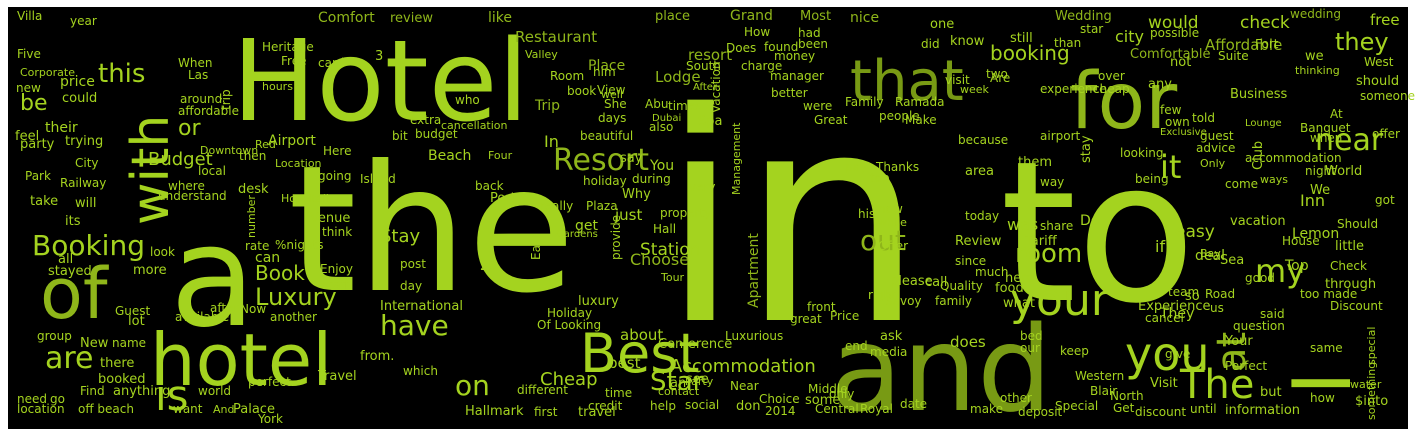  I want to click on cloud-word: 3, so click(379, 56).